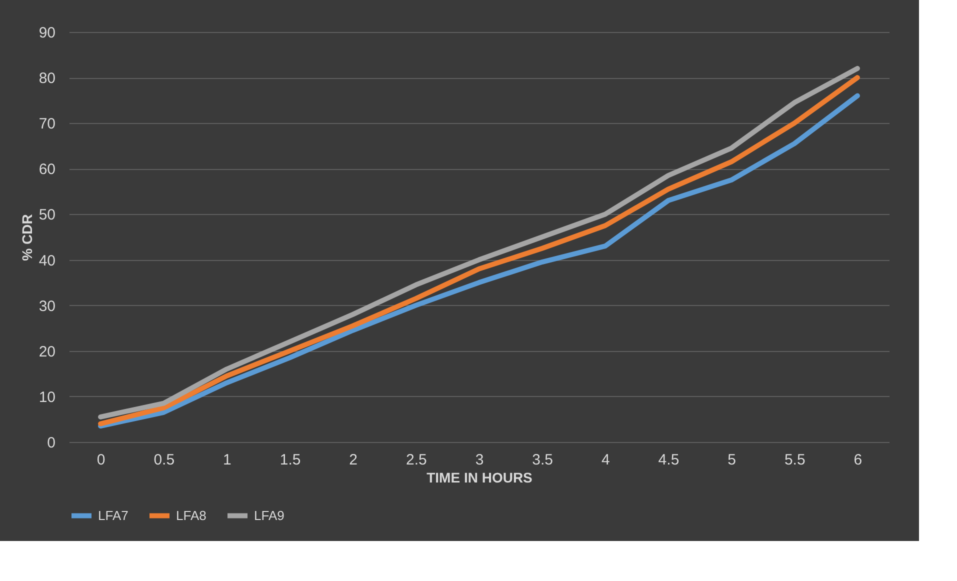  I want to click on y-tick-label: 40, so click(47, 261).